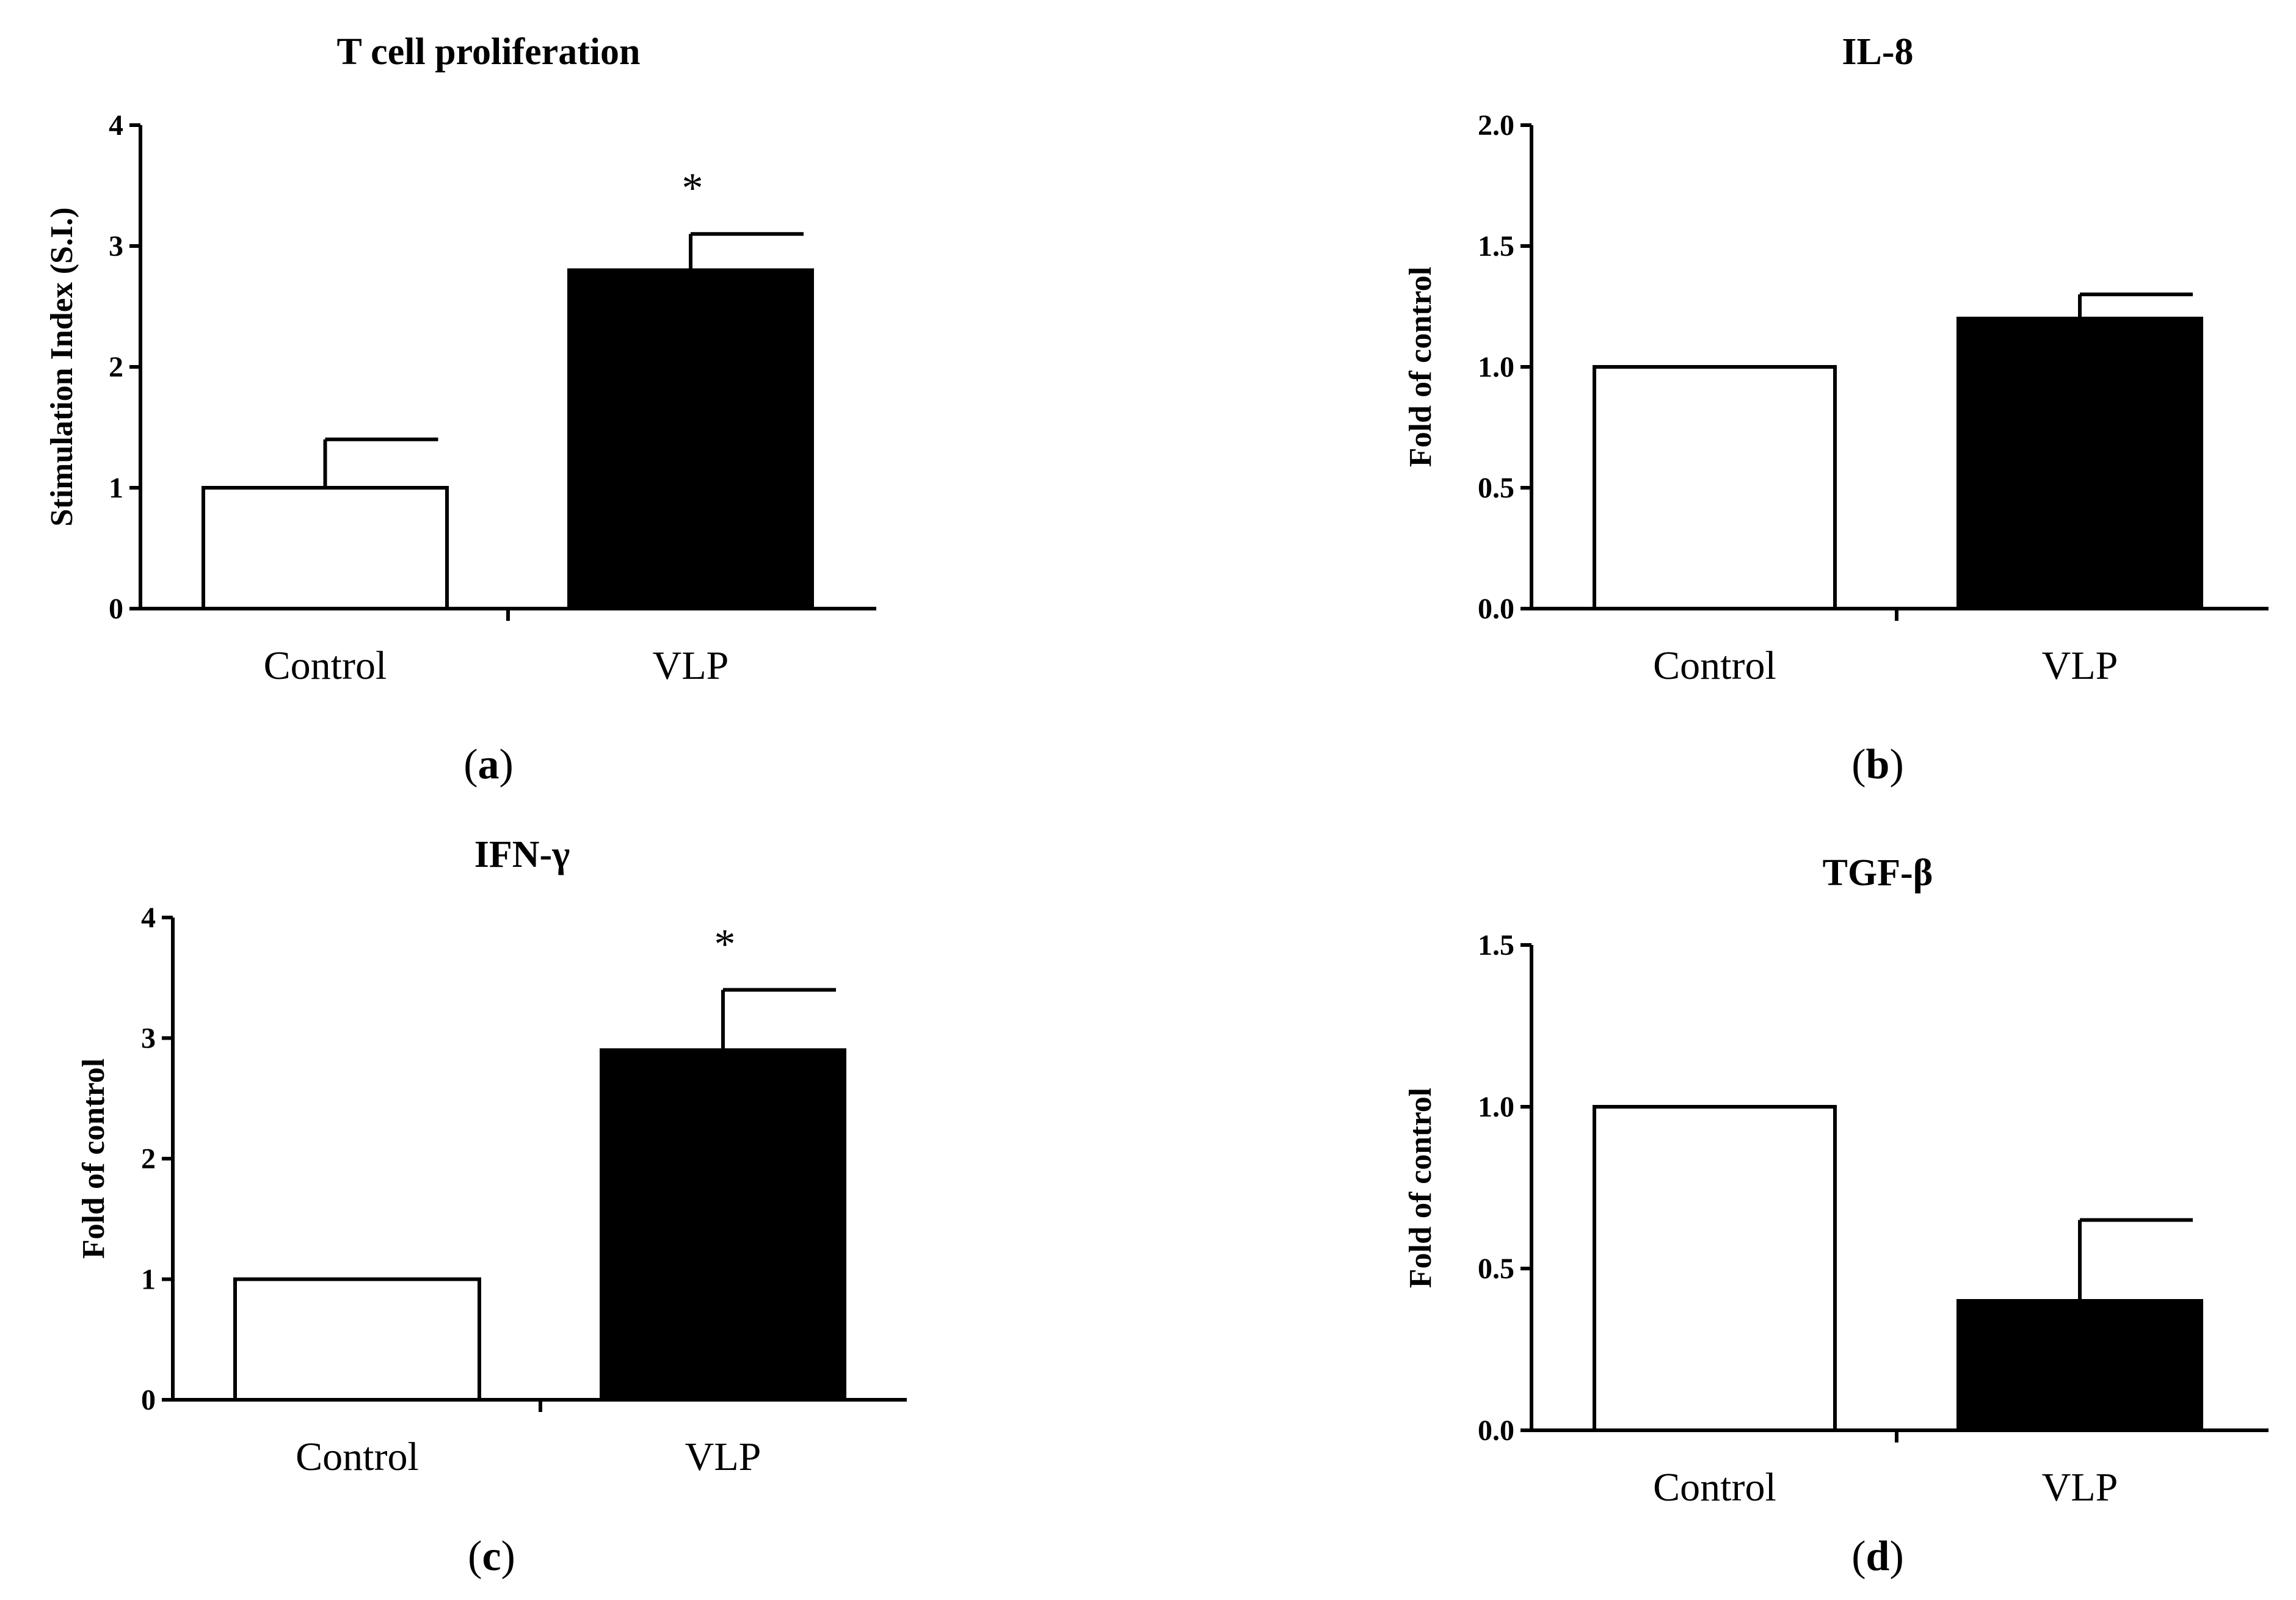  What do you see at coordinates (492, 1556) in the screenshot?
I see `panel-label: (c)` at bounding box center [492, 1556].